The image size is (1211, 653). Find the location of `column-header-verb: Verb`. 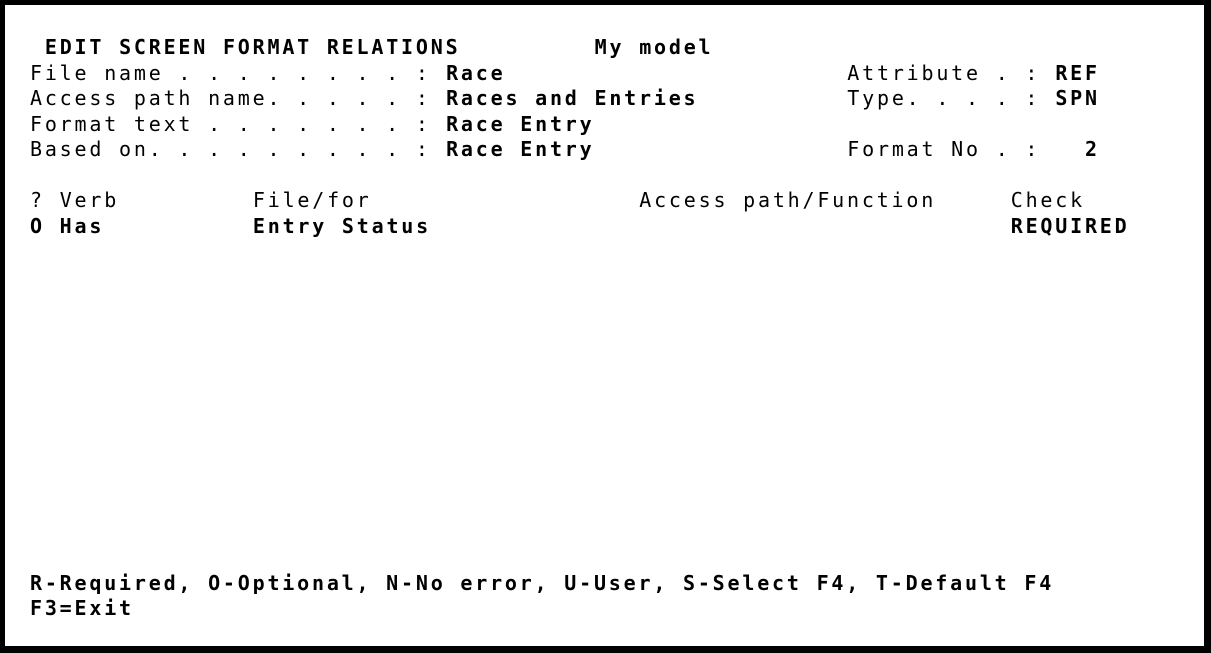

column-header-verb: Verb is located at coordinates (89, 200).